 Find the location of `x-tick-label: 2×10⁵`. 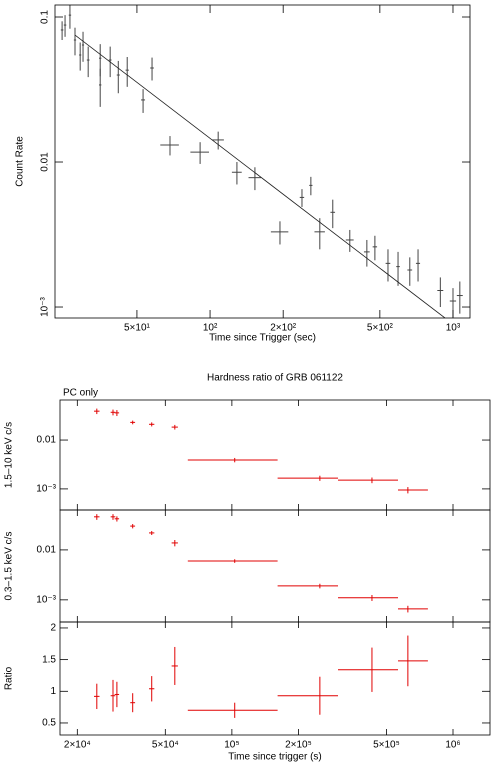

x-tick-label: 2×10⁵ is located at coordinates (298, 745).